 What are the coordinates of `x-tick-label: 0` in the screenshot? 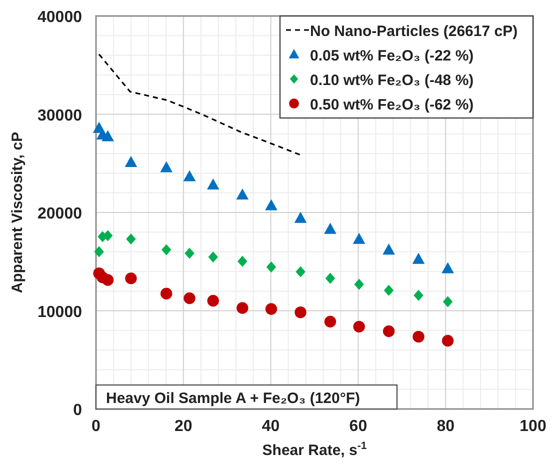 It's located at (96, 426).